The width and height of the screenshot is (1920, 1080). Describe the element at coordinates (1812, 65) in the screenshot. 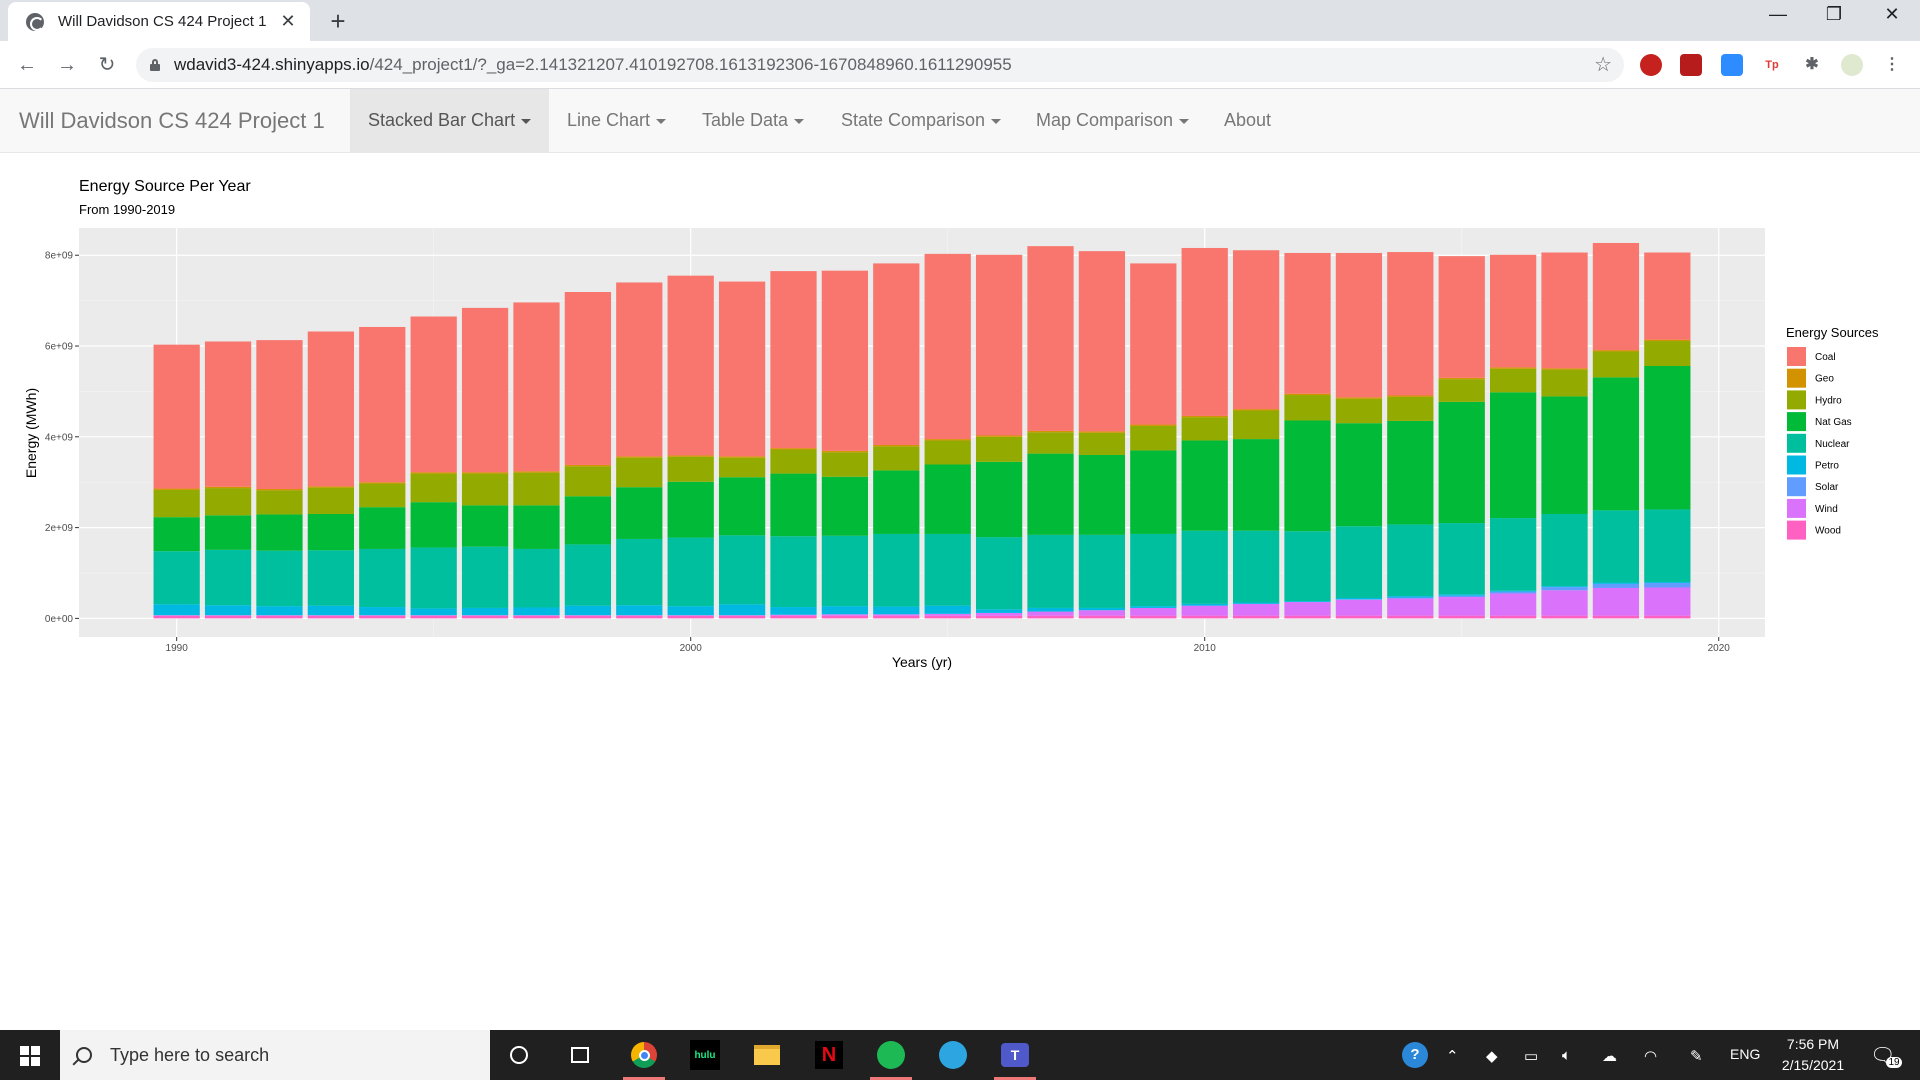

I see `extensions-puzzle-icon: ✱` at that location.